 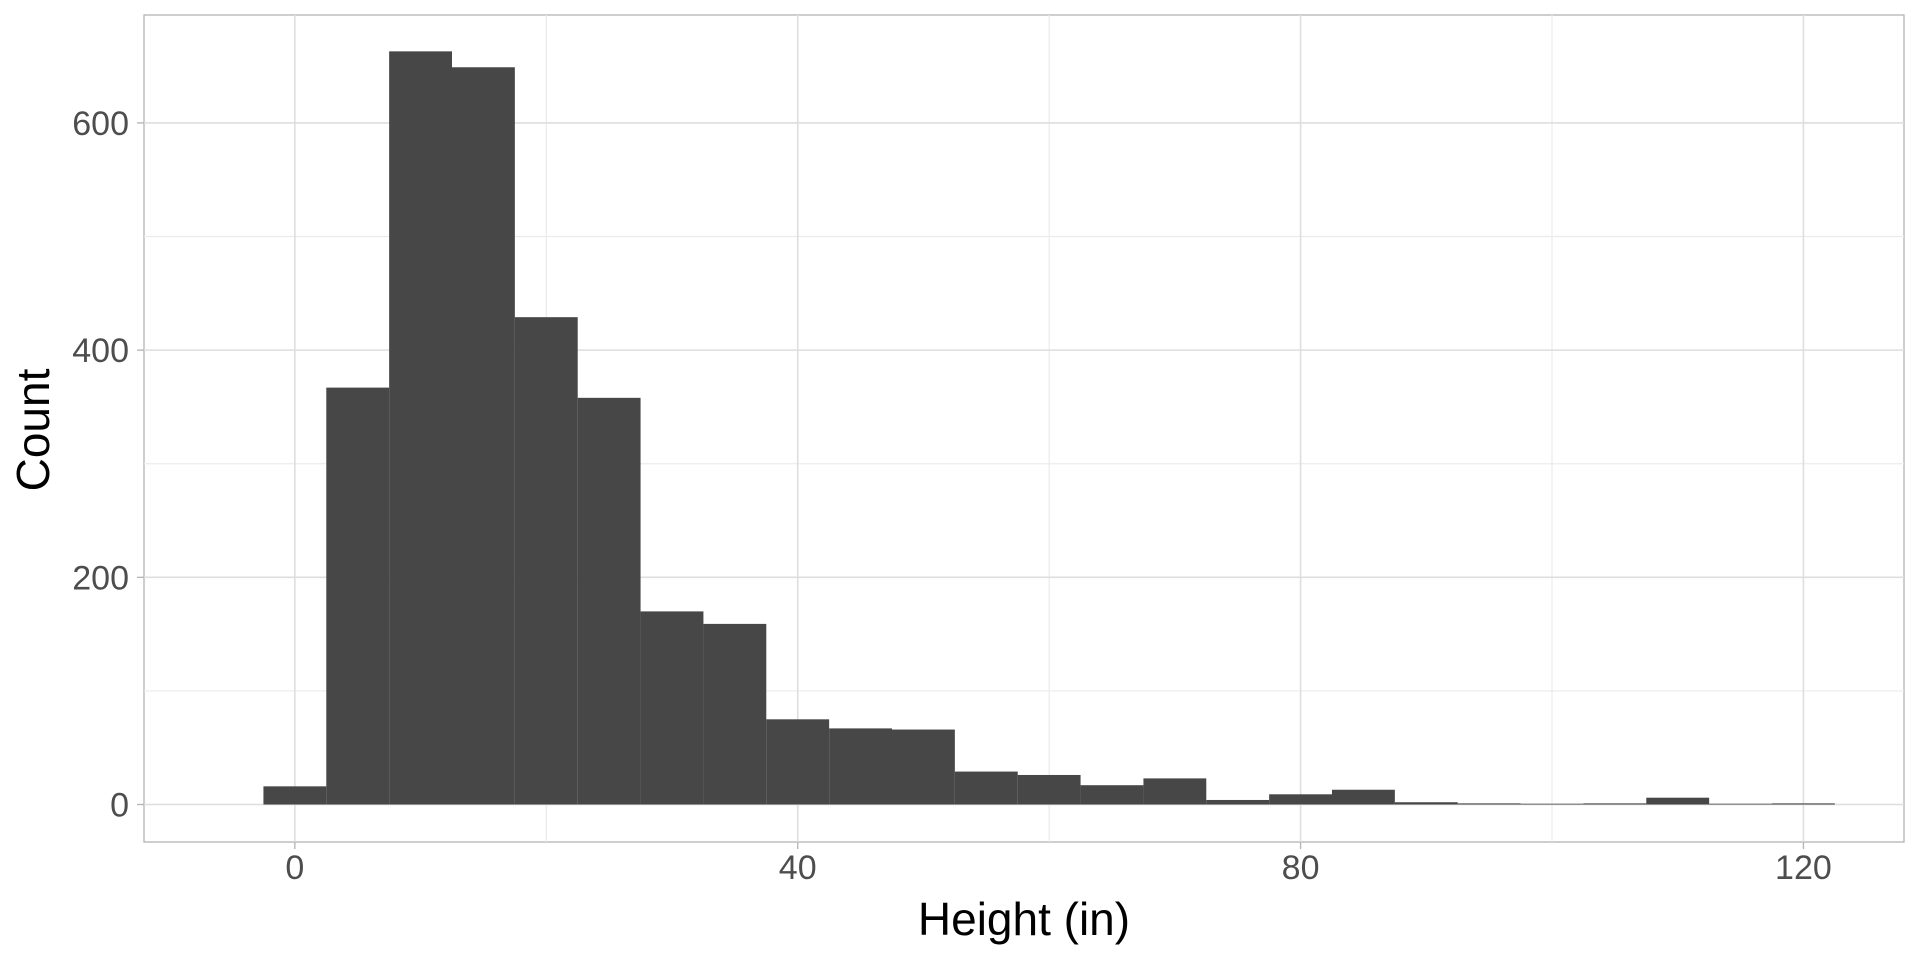 I want to click on x-tick-label: 120, so click(x=1803, y=868).